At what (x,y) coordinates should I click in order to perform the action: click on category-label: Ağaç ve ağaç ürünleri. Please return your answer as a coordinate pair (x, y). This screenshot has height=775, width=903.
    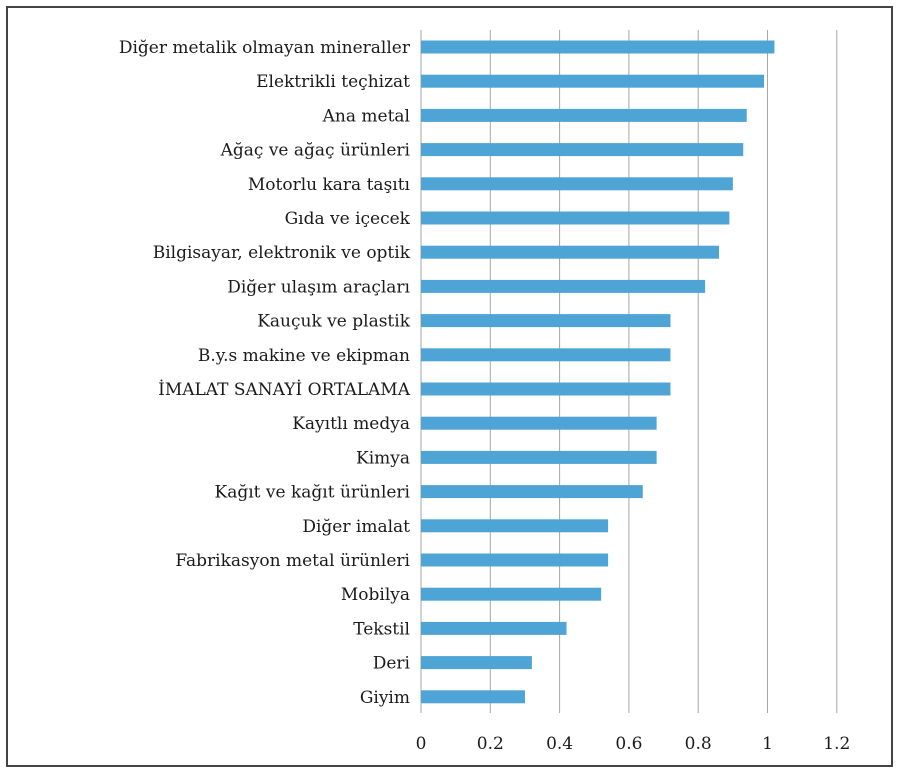
    Looking at the image, I should click on (315, 151).